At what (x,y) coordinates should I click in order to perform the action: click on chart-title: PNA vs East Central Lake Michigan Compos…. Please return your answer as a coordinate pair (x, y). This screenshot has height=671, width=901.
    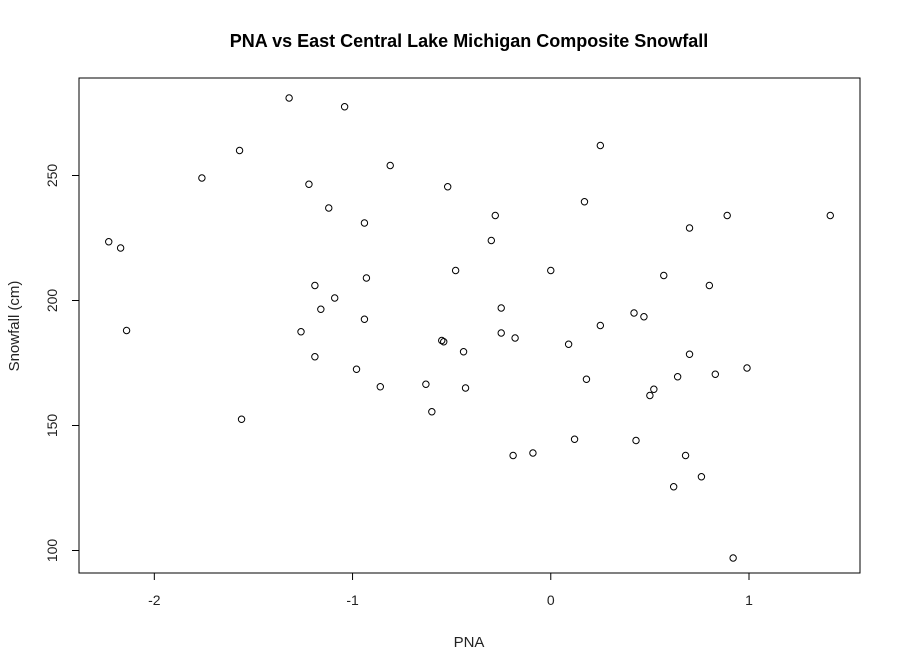
    Looking at the image, I should click on (469, 41).